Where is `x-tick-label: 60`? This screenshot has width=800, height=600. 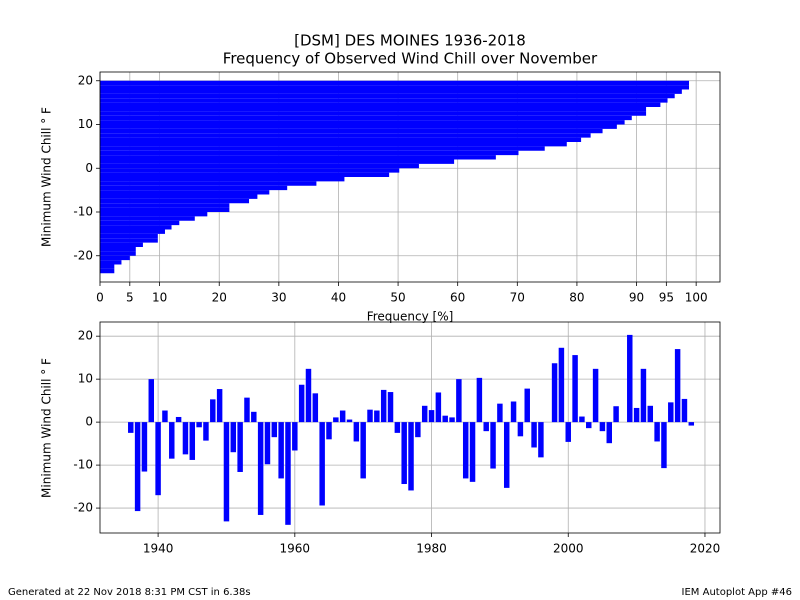 x-tick-label: 60 is located at coordinates (457, 298).